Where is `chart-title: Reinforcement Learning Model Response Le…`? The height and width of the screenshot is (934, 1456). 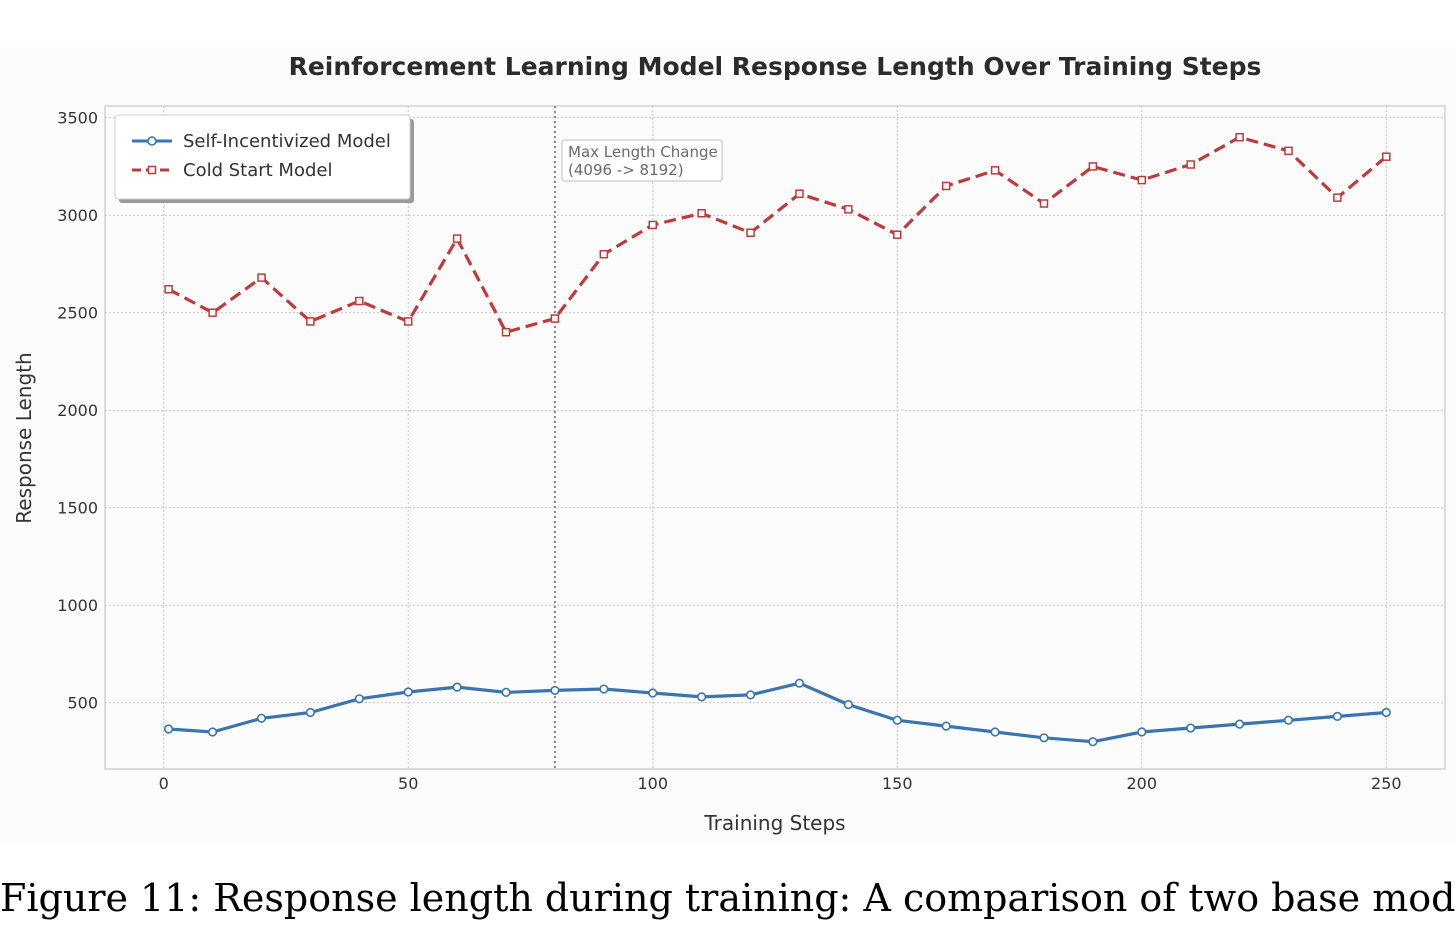 chart-title: Reinforcement Learning Model Response Le… is located at coordinates (775, 66).